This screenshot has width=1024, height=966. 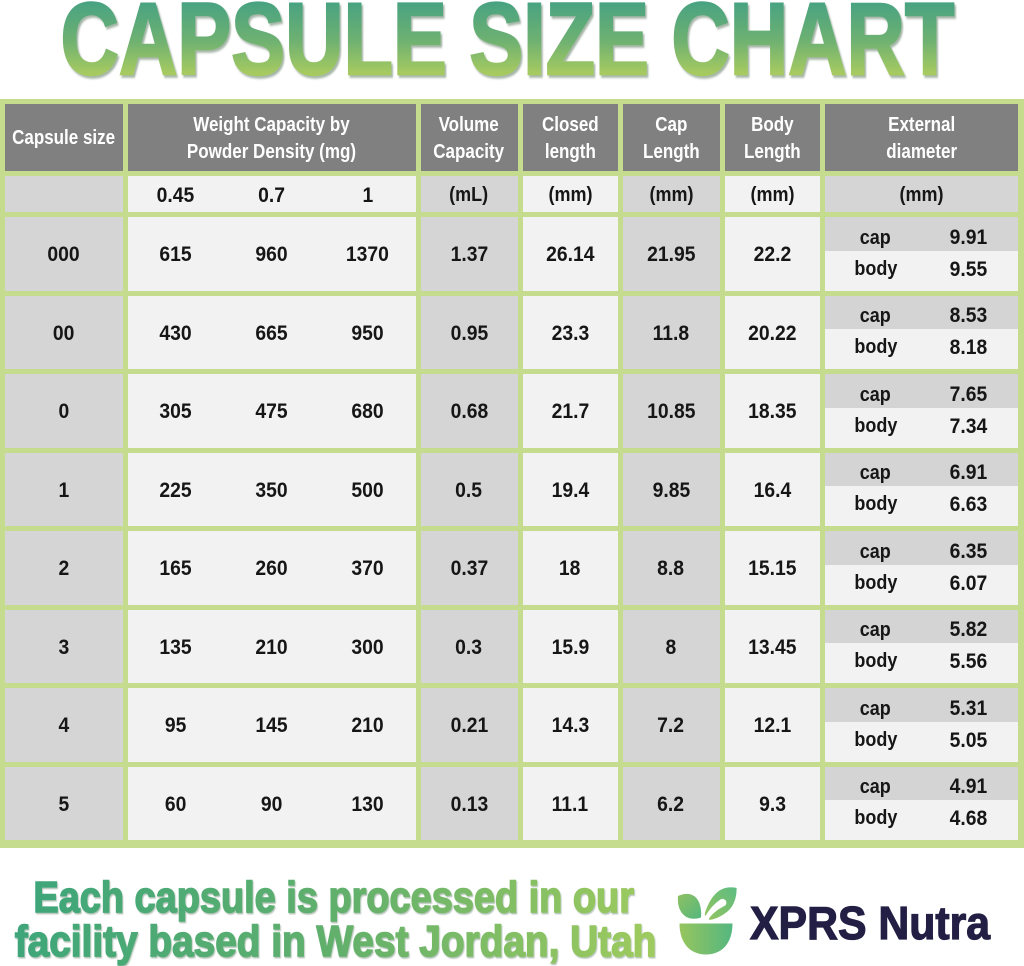 What do you see at coordinates (333, 896) in the screenshot?
I see `svg-text:Each capsule is processed in o: Each capsule is processed in our` at bounding box center [333, 896].